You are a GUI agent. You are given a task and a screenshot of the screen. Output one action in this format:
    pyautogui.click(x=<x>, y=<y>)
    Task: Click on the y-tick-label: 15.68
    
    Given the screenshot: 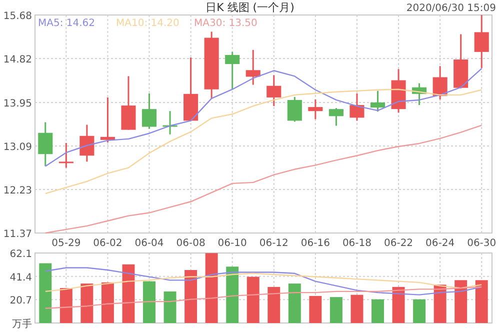 What is the action you would take?
    pyautogui.click(x=17, y=16)
    